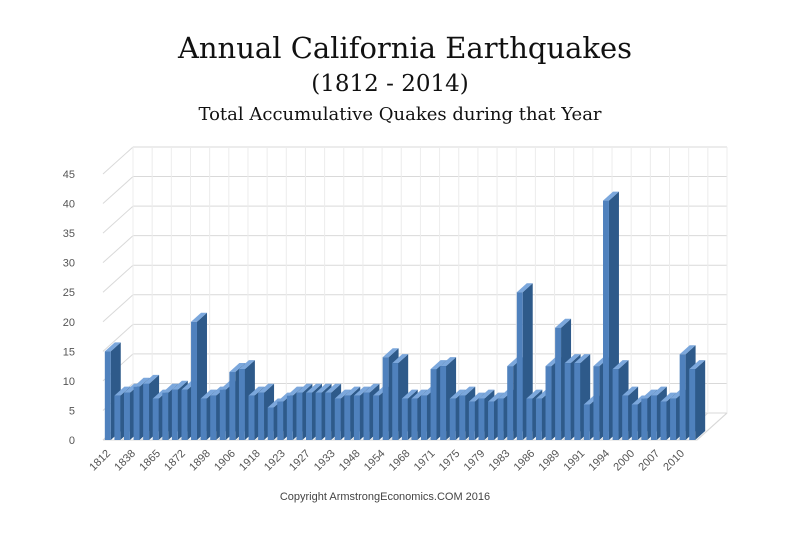  What do you see at coordinates (404, 48) in the screenshot?
I see `chart-title: Annual California Earthquakes` at bounding box center [404, 48].